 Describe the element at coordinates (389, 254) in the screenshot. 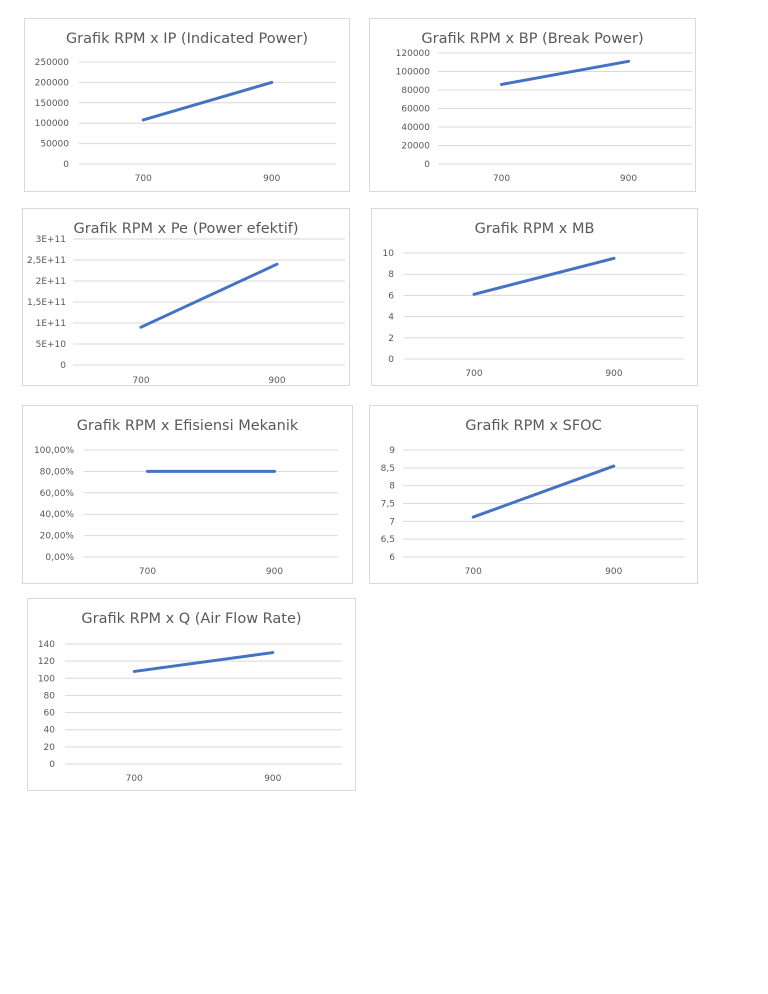

I see `y-tick-label: 10` at that location.